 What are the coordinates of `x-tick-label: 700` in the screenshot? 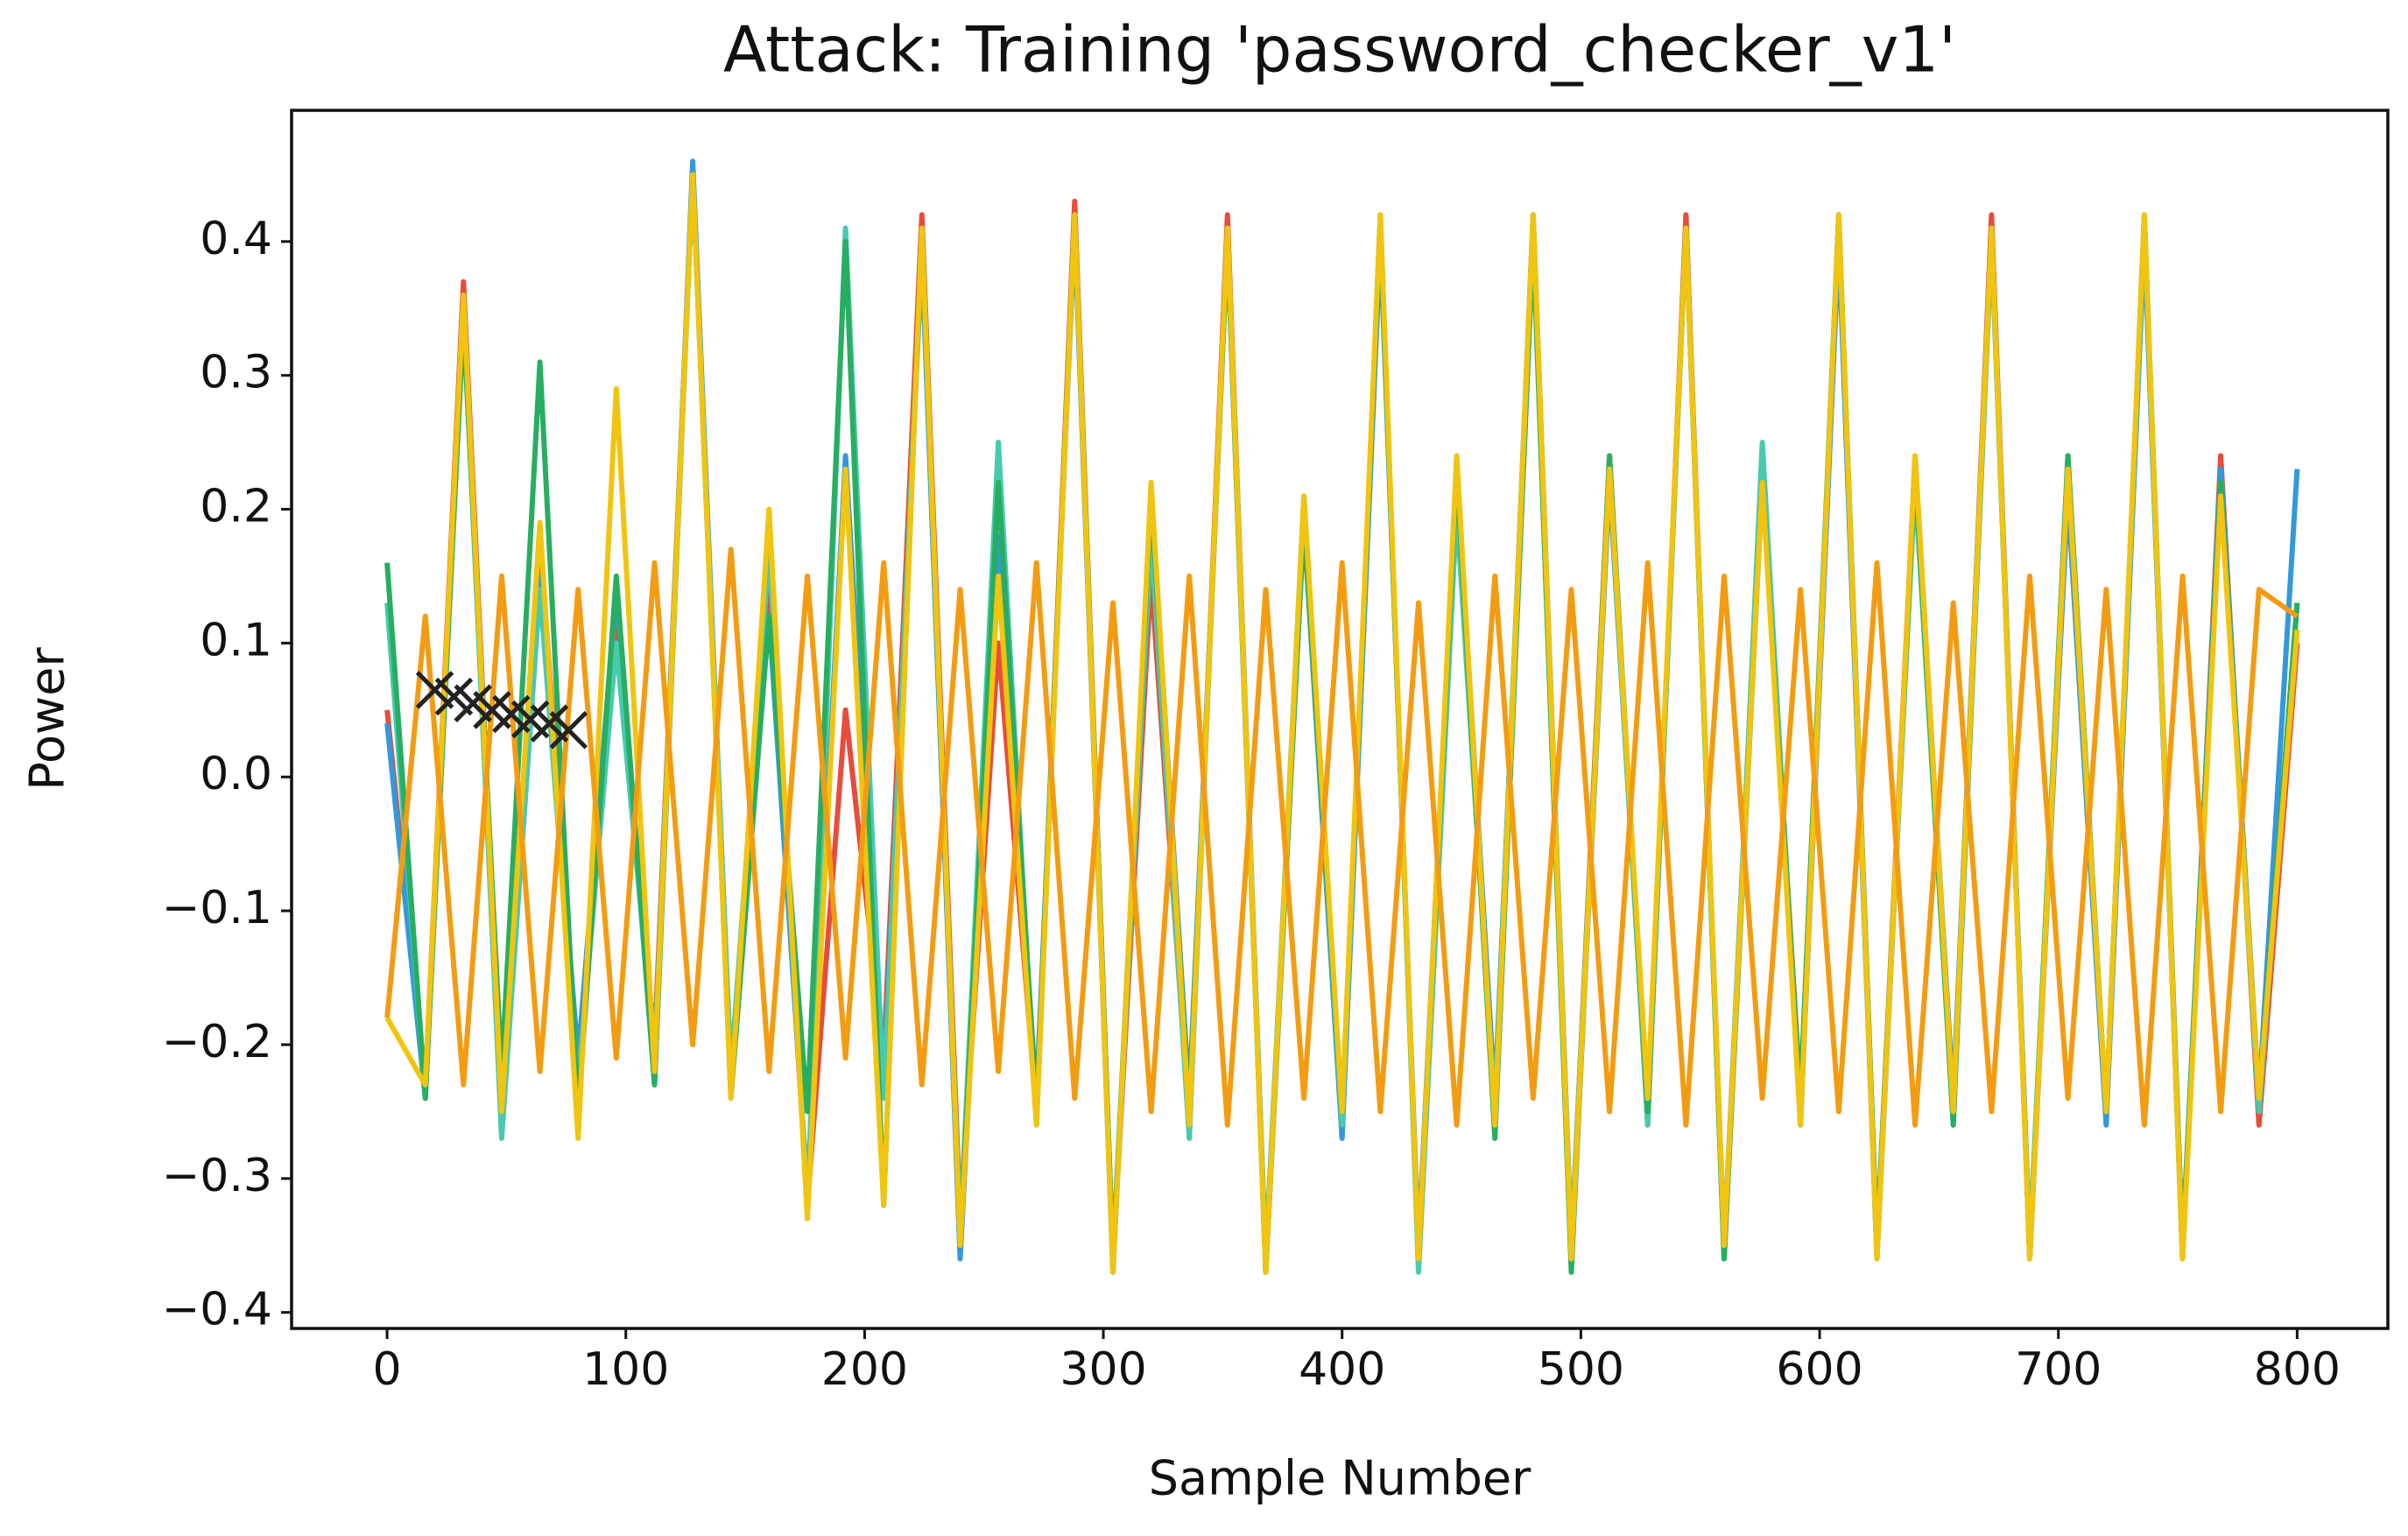 It's located at (2058, 1369).